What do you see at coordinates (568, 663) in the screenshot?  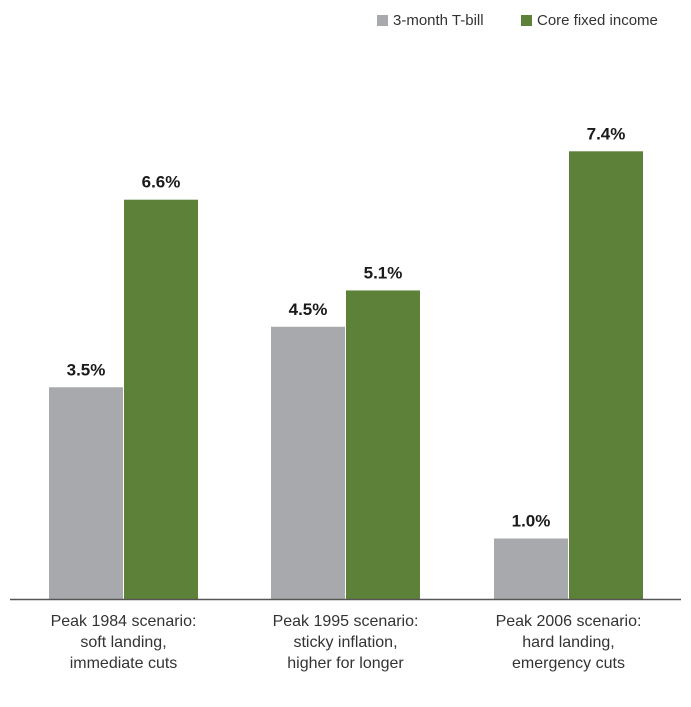 I see `category-label-3-line-3: emergency cuts` at bounding box center [568, 663].